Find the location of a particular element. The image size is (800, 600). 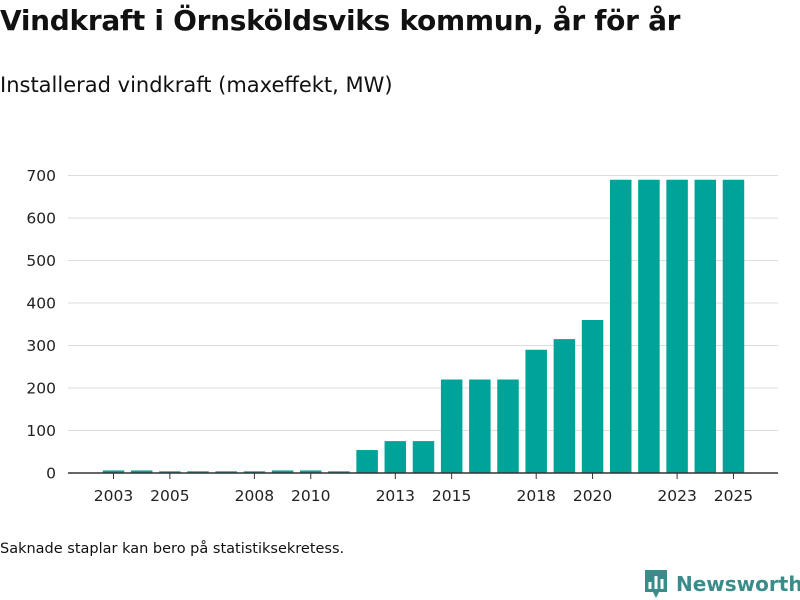

y-tick-label: 700 is located at coordinates (41, 176).